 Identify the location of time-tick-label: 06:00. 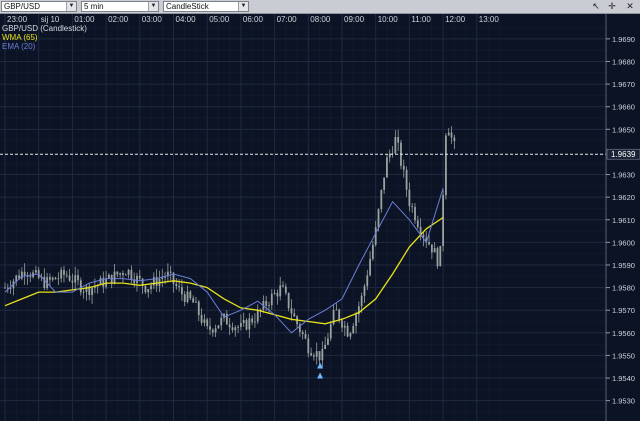
(253, 19).